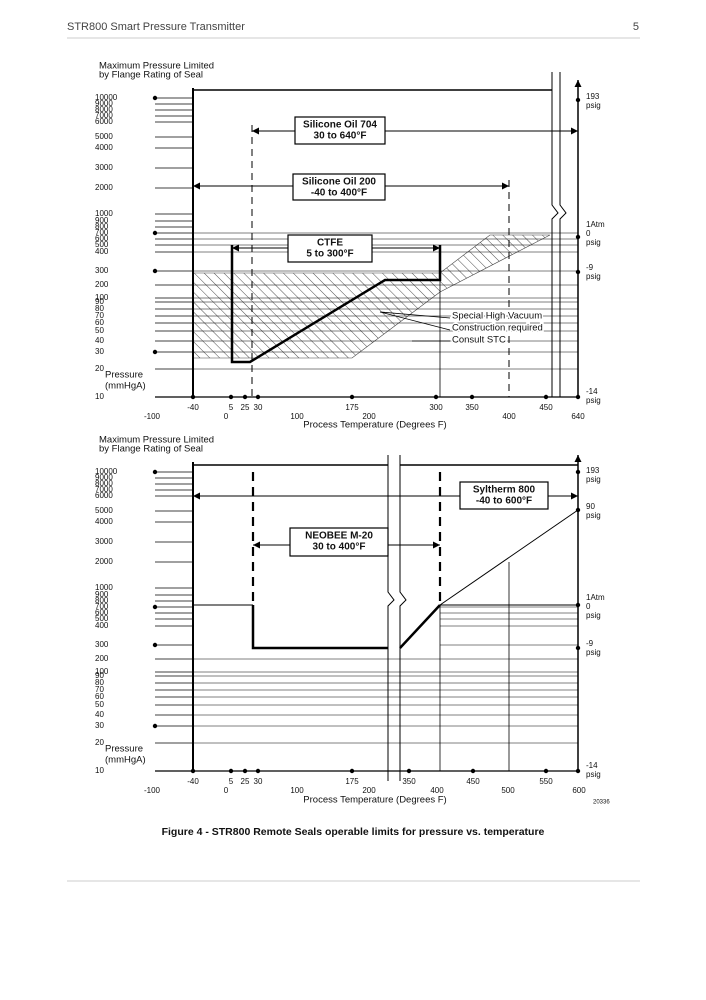  What do you see at coordinates (340, 136) in the screenshot?
I see `range-label: 30 to 640°F` at bounding box center [340, 136].